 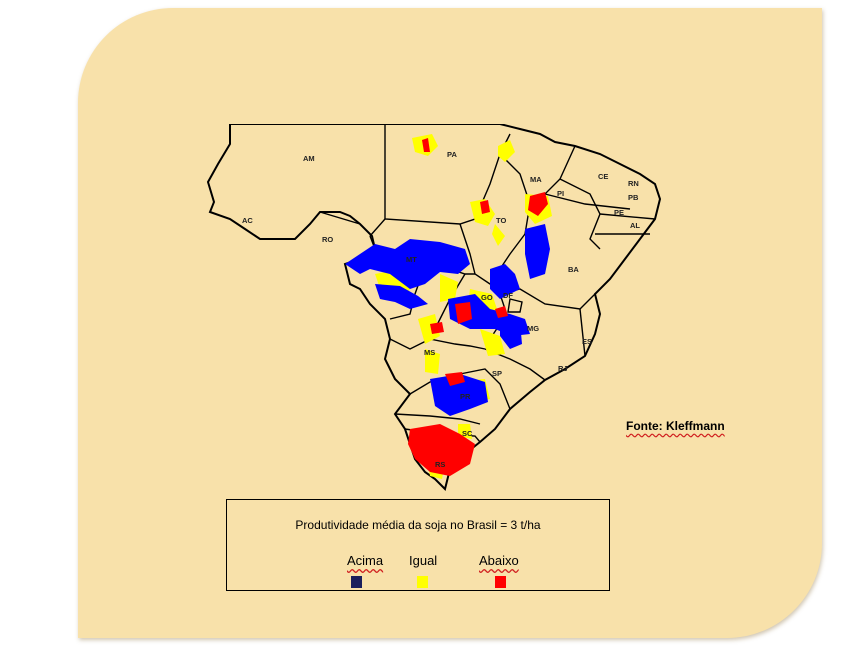 What do you see at coordinates (422, 582) in the screenshot?
I see `legend-swatch-equal` at bounding box center [422, 582].